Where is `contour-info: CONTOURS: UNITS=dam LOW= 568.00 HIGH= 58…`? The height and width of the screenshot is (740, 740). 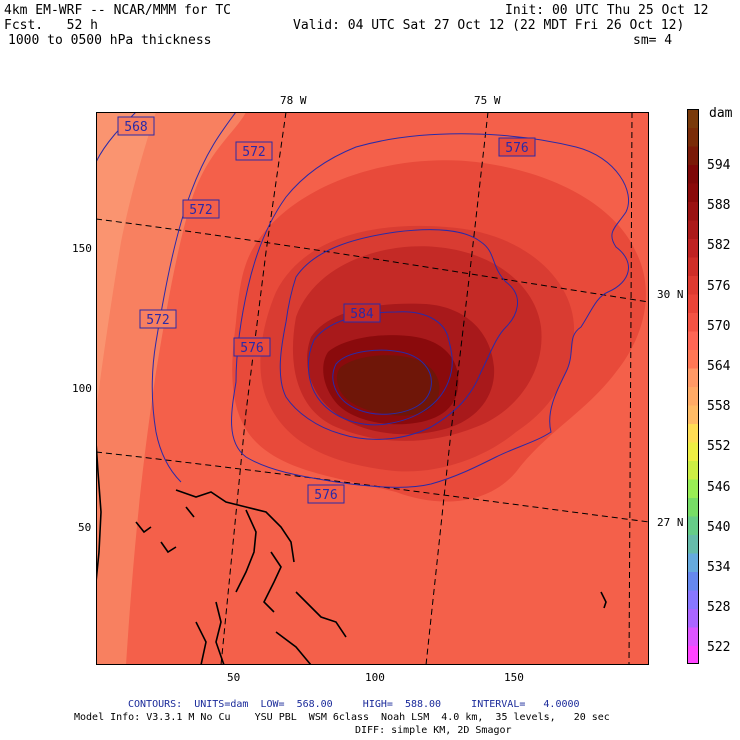
contour-info: CONTOURS: UNITS=dam LOW= 568.00 HIGH= 58… is located at coordinates (354, 704).